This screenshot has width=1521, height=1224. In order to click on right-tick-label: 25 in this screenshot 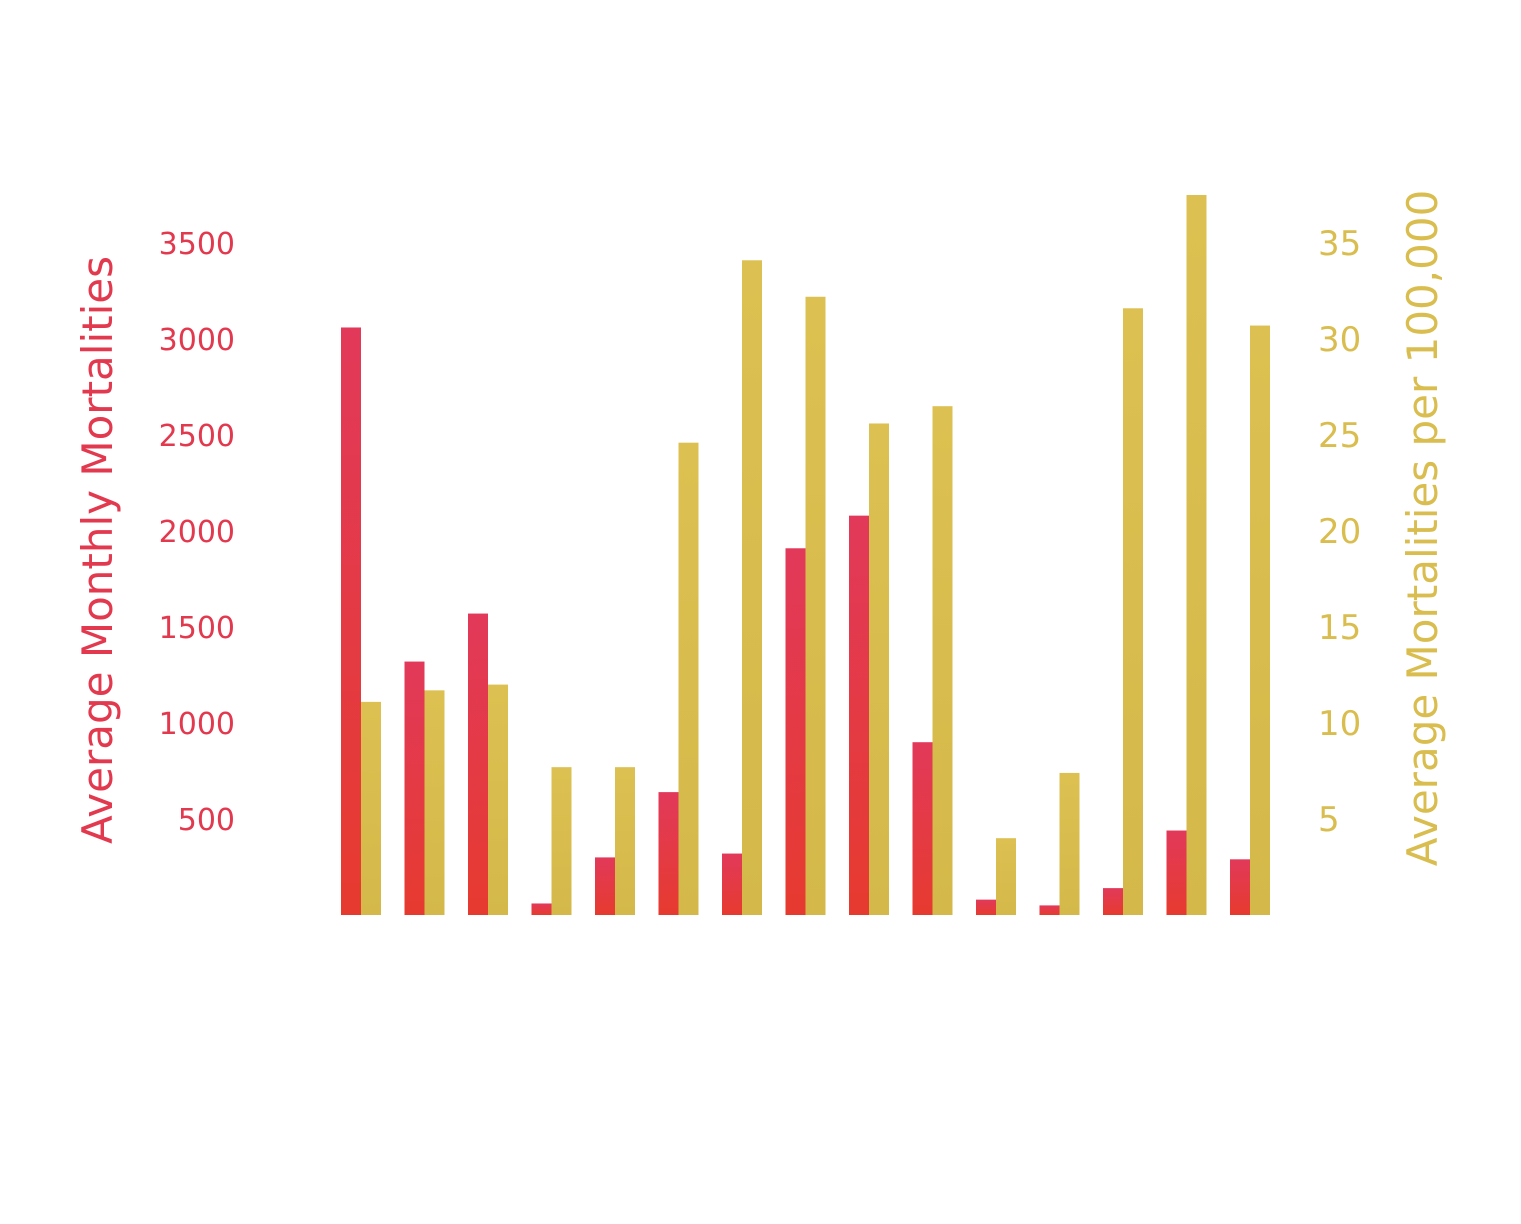, I will do `click(1339, 436)`.